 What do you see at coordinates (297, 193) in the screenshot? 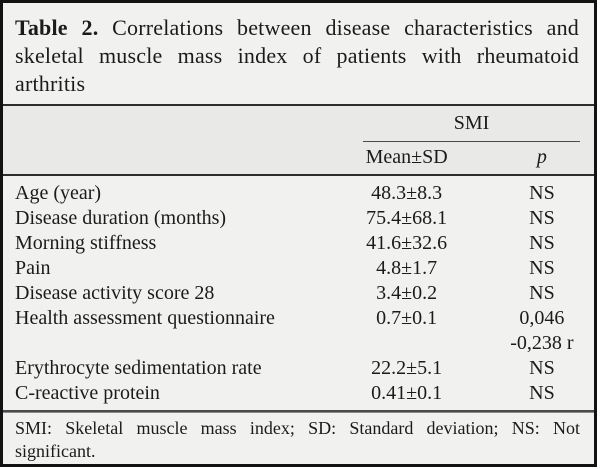
I see `table-row: Age (year) 48.3±8.3 NS` at bounding box center [297, 193].